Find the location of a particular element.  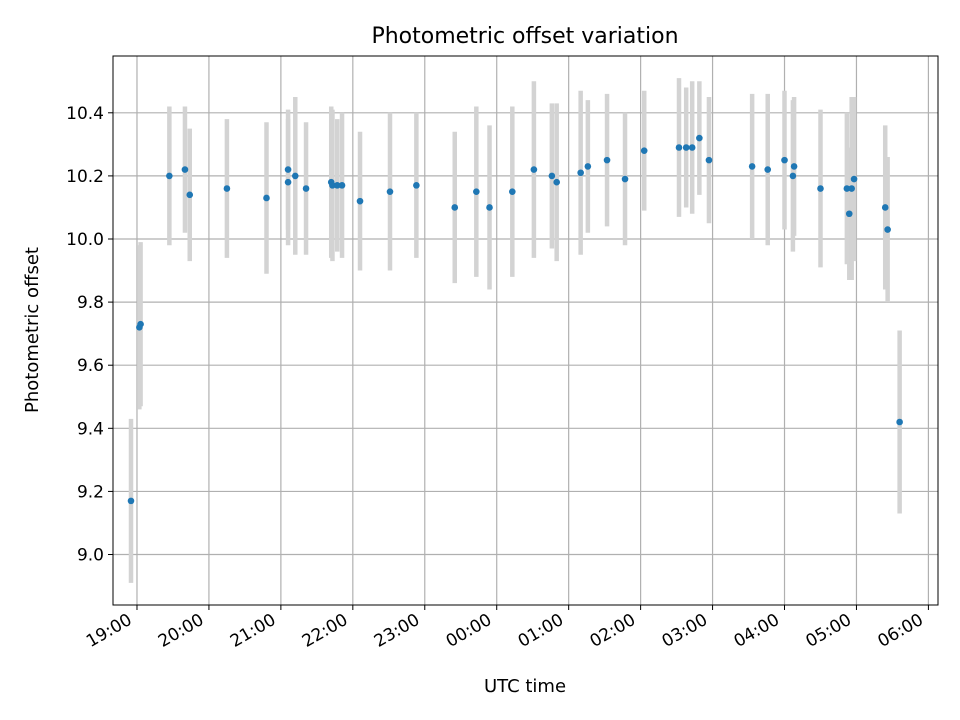

y-tick-label: 10.0 is located at coordinates (85, 240).